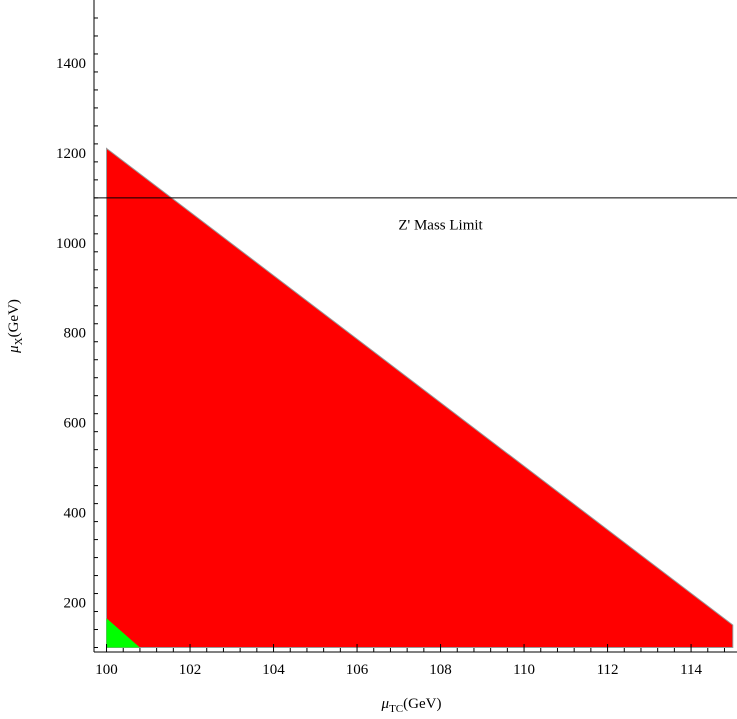 The height and width of the screenshot is (719, 737). I want to click on y-tick-label: 1200, so click(71, 154).